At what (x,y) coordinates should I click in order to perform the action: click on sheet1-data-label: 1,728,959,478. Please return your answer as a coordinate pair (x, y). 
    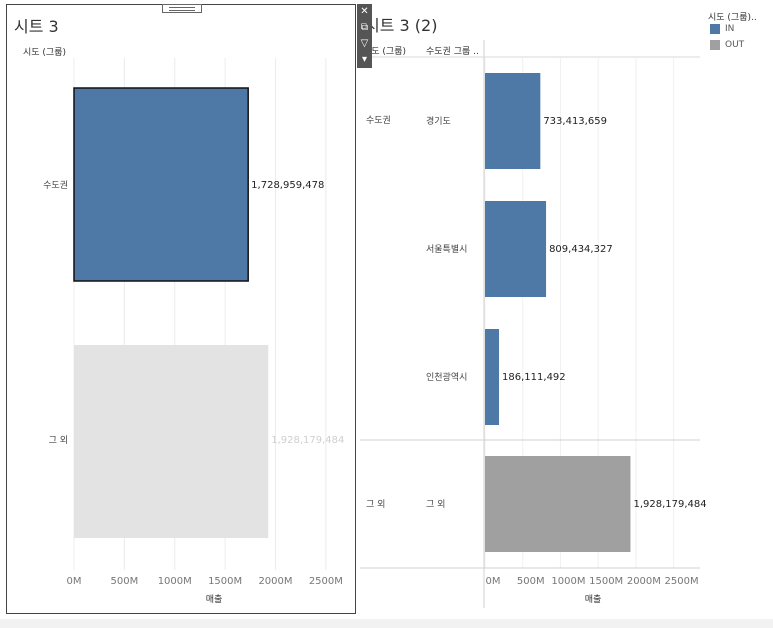
    Looking at the image, I should click on (287, 185).